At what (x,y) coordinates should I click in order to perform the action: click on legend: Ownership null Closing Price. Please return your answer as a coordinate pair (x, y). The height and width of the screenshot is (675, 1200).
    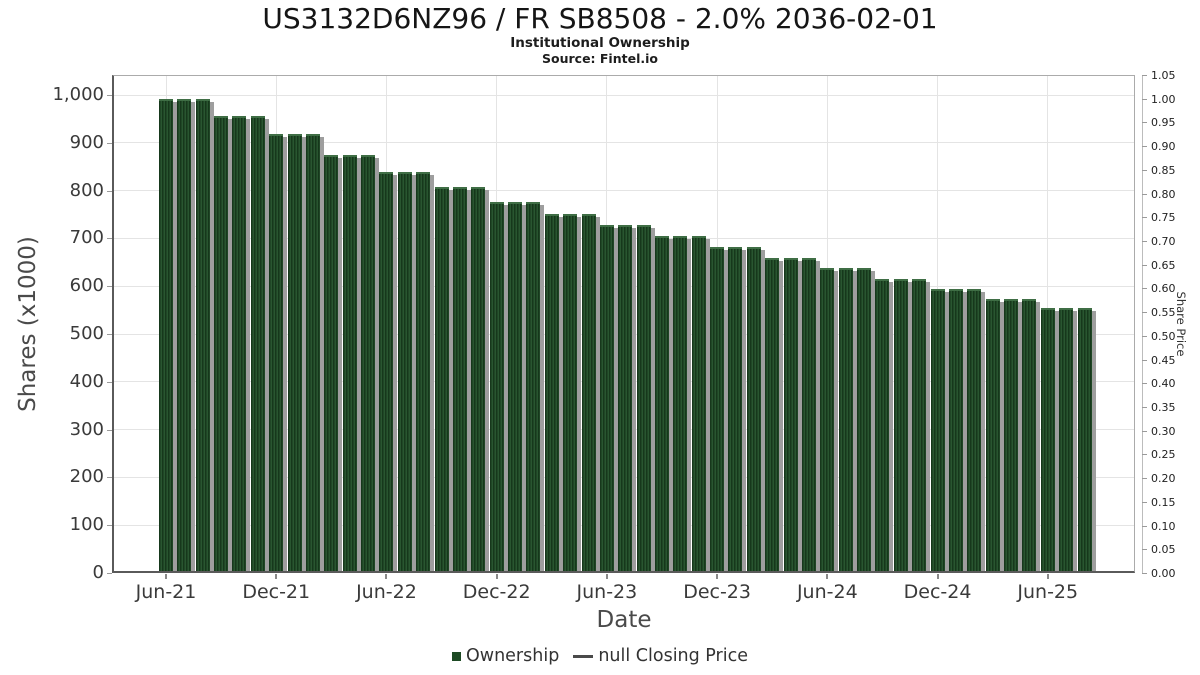
    Looking at the image, I should click on (600, 656).